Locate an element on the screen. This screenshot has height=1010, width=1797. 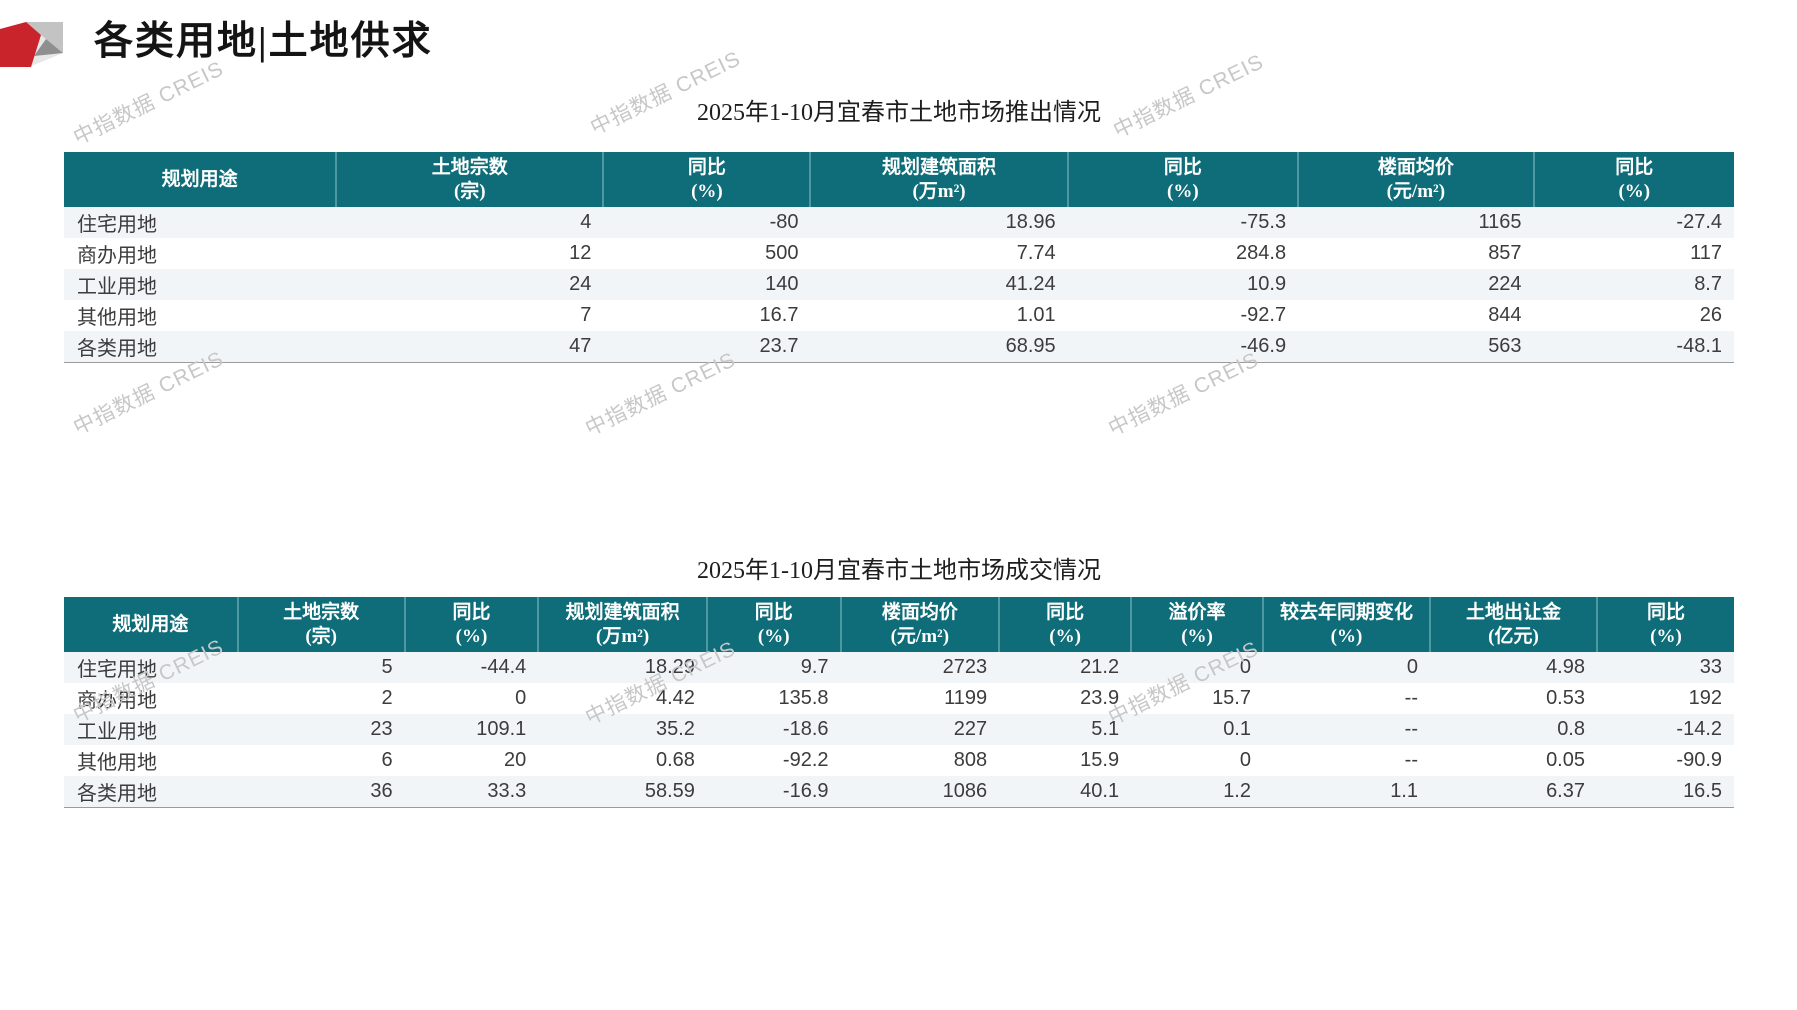
brand-logo-icon is located at coordinates (32, 45).